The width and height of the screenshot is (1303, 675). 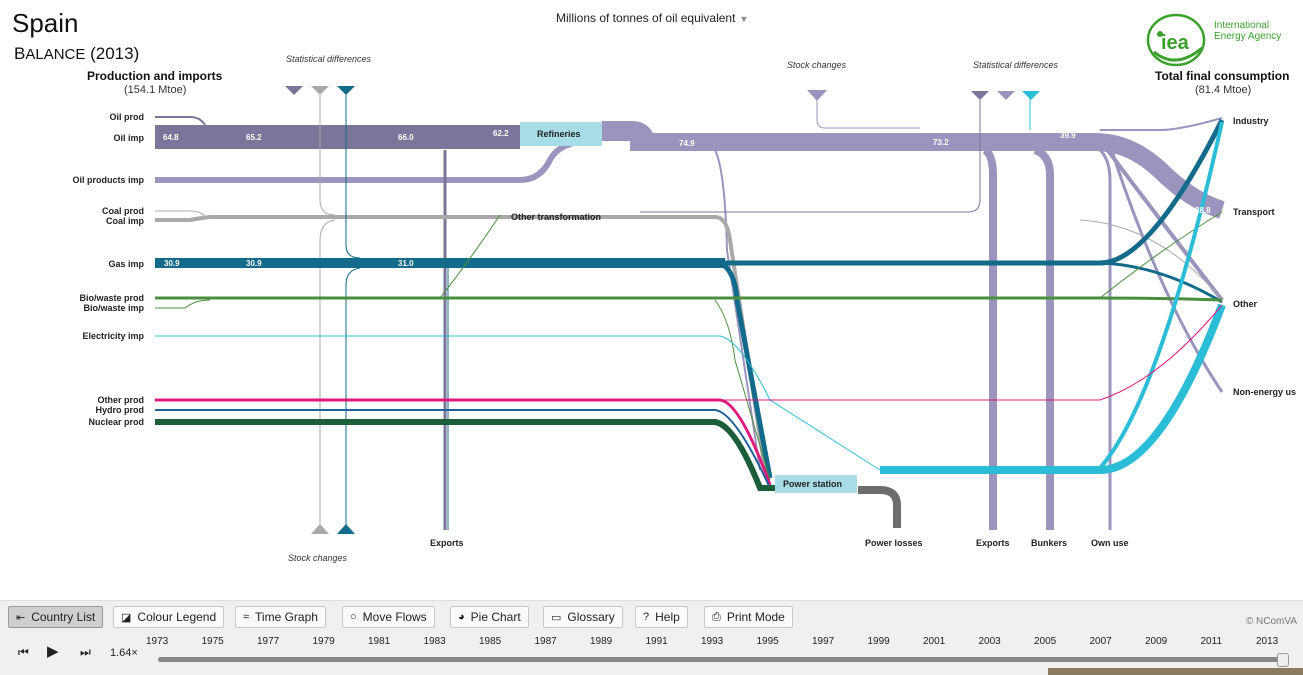 What do you see at coordinates (128, 138) in the screenshot?
I see `source-oil-imp: Oil imp` at bounding box center [128, 138].